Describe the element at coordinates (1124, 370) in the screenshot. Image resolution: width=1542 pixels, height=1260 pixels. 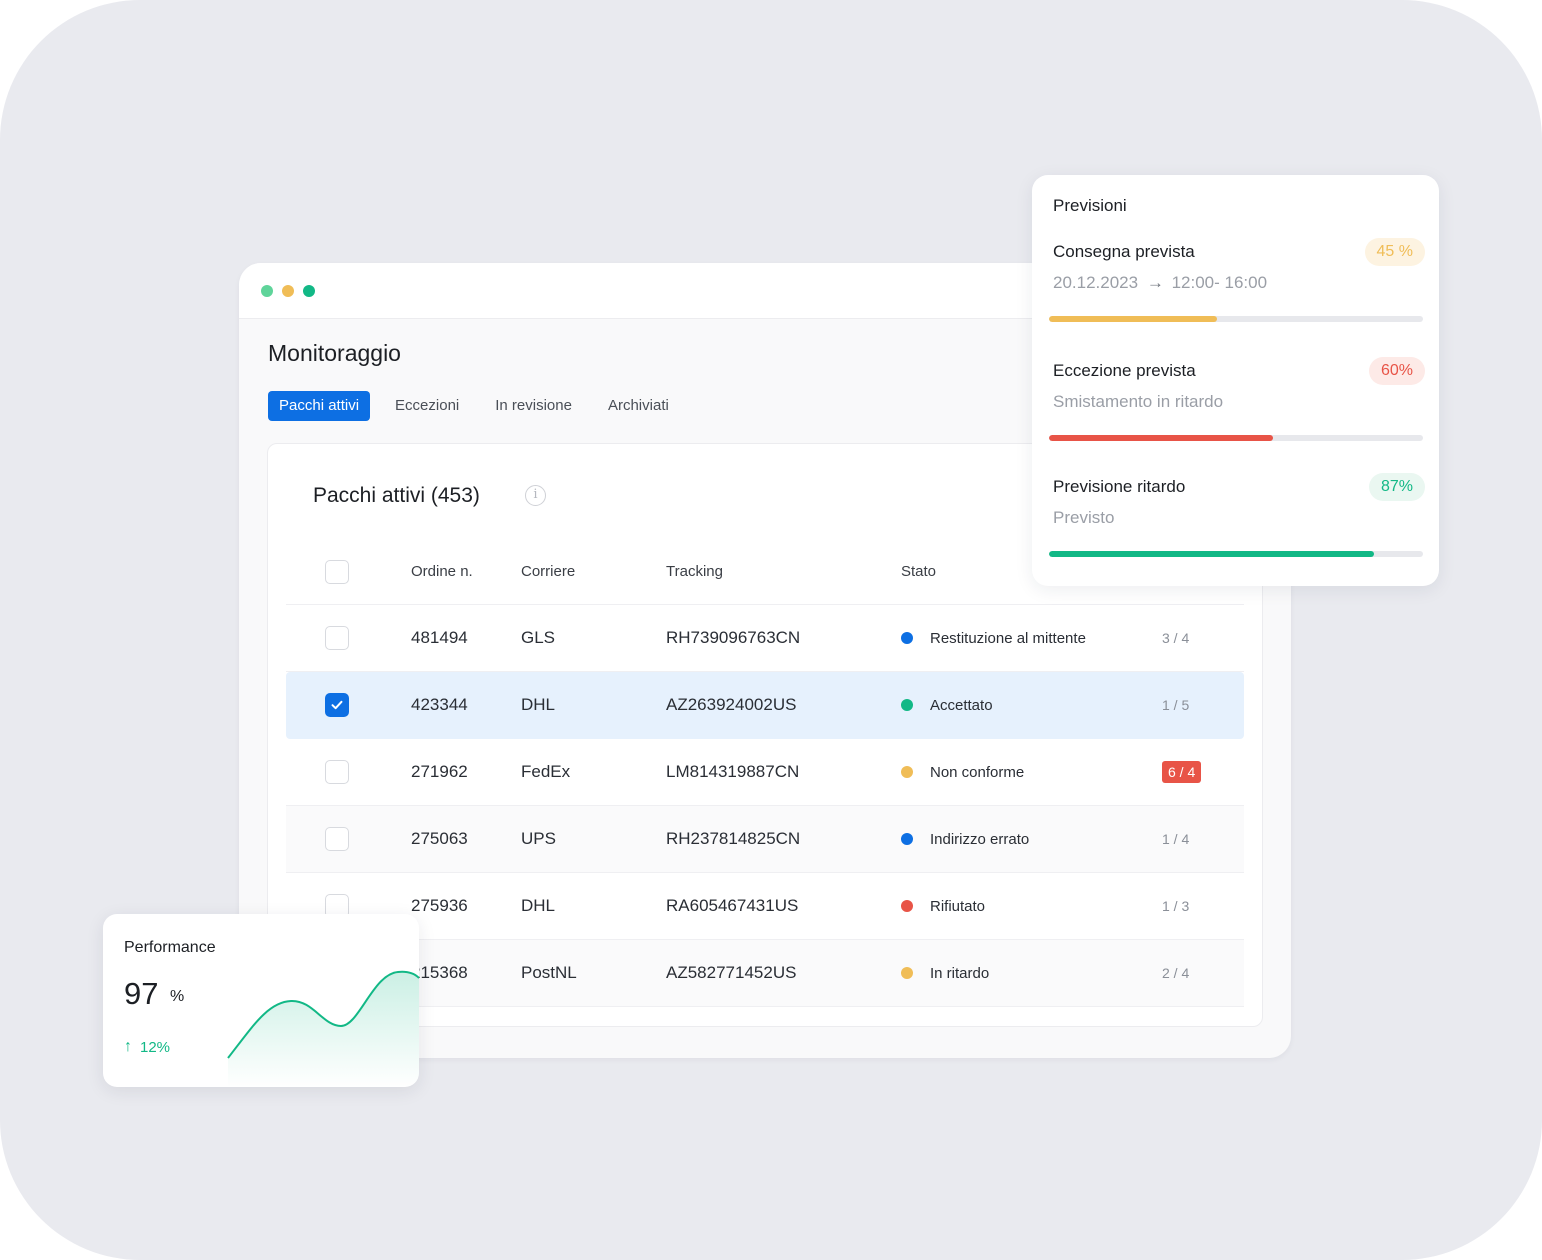
I see `forecast-label: Eccezione prevista` at that location.